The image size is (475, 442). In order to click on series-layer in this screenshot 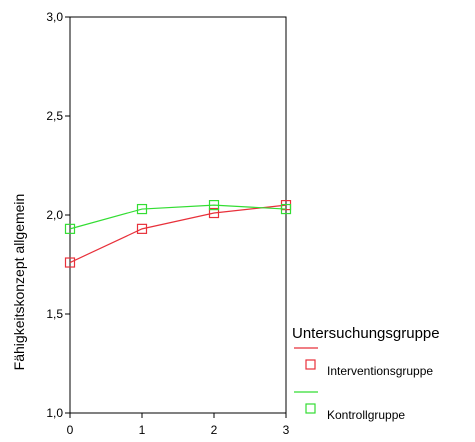, I will do `click(178, 234)`.